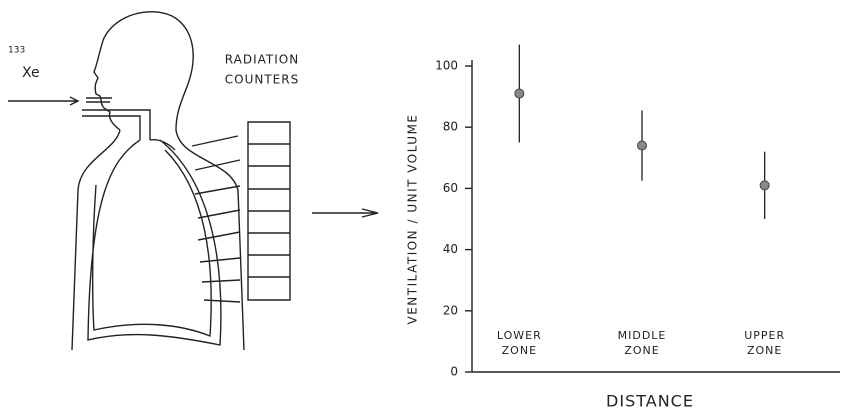  Describe the element at coordinates (450, 188) in the screenshot. I see `y-tick-label: 60` at that location.